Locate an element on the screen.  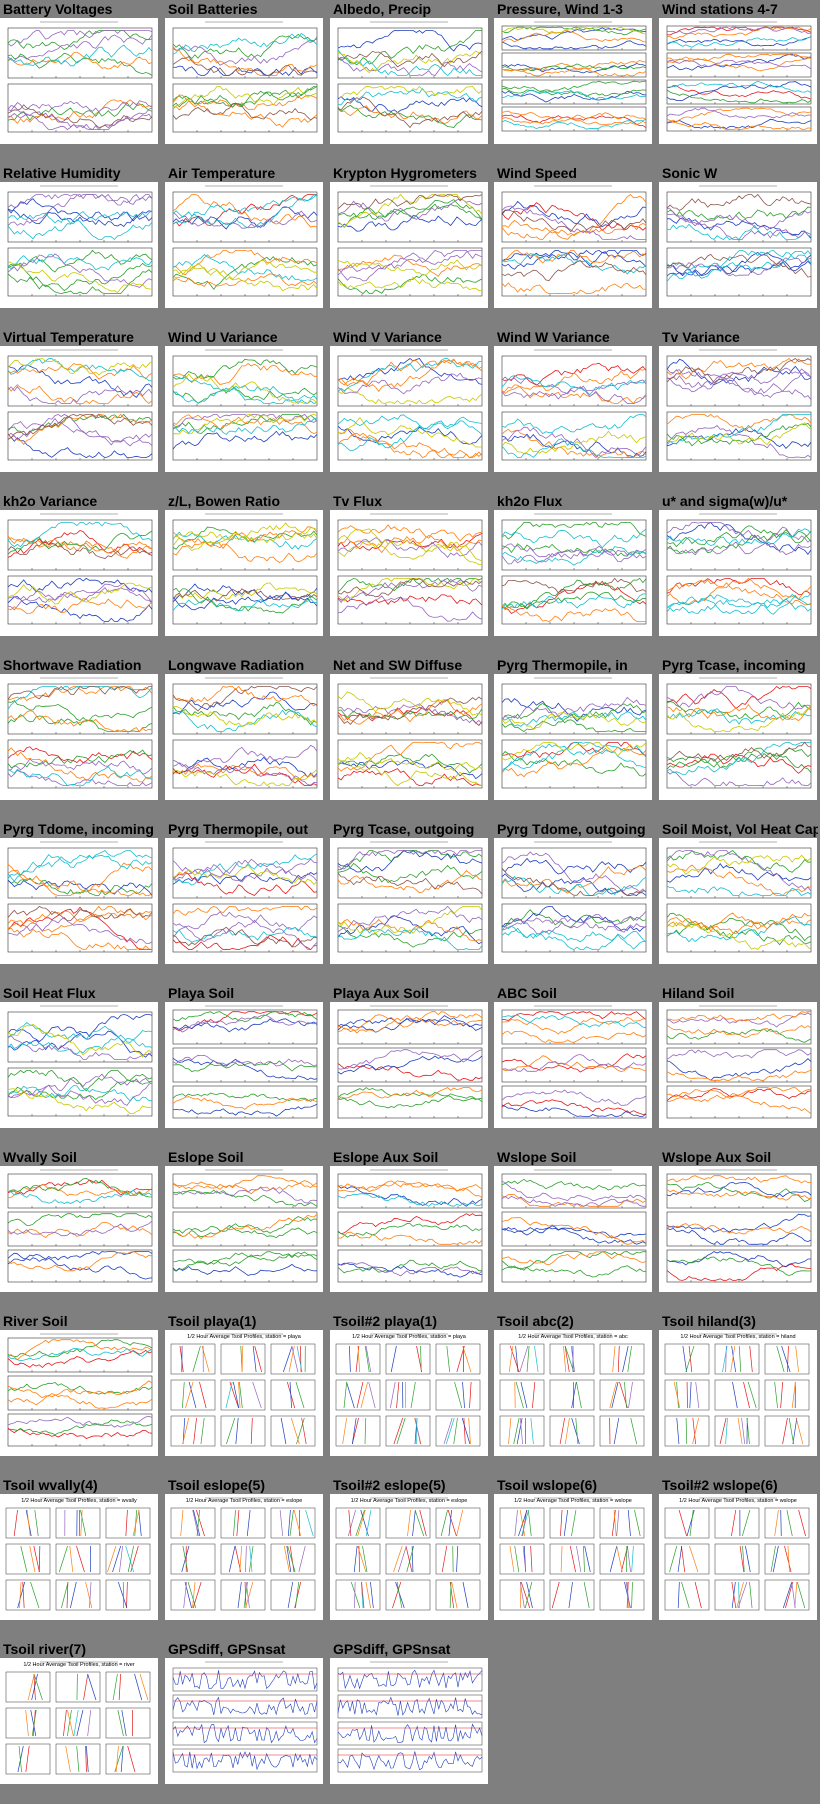
plot-cell: GPSdiff, GPSnsat is located at coordinates (409, 1714).